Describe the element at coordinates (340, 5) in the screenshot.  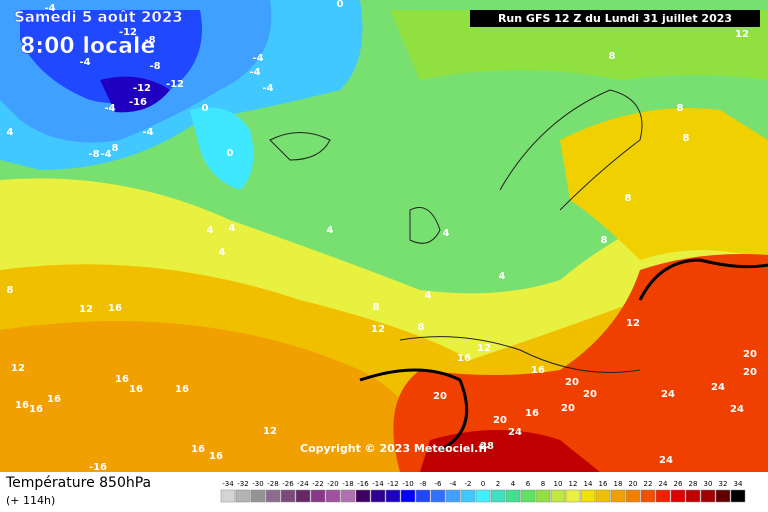
I see `contour-label: 0` at that location.